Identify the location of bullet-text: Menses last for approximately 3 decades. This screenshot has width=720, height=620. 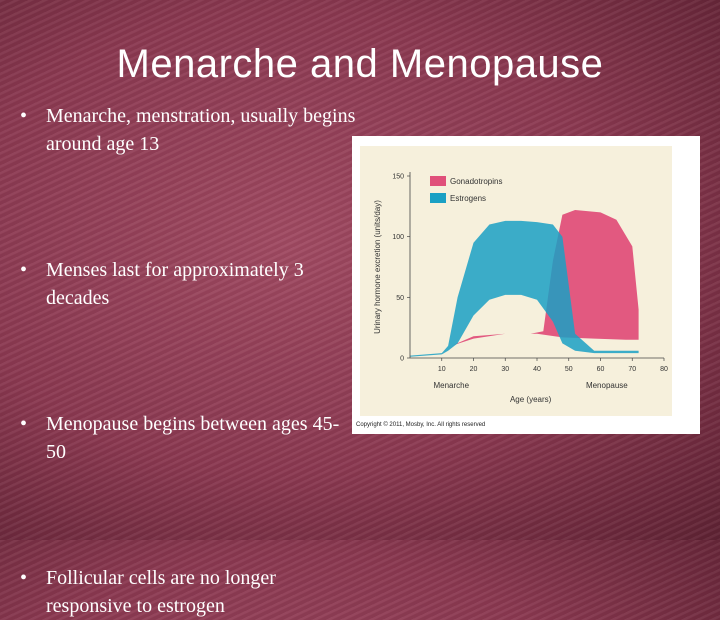
(175, 284).